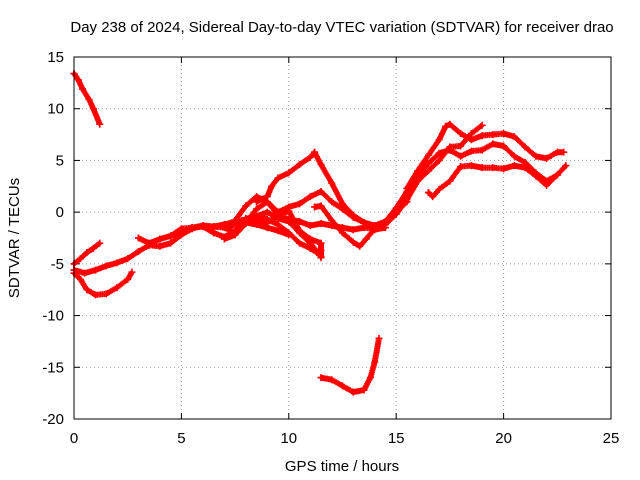 The image size is (640, 480). Describe the element at coordinates (288, 438) in the screenshot. I see `x-tick-label: 10` at that location.